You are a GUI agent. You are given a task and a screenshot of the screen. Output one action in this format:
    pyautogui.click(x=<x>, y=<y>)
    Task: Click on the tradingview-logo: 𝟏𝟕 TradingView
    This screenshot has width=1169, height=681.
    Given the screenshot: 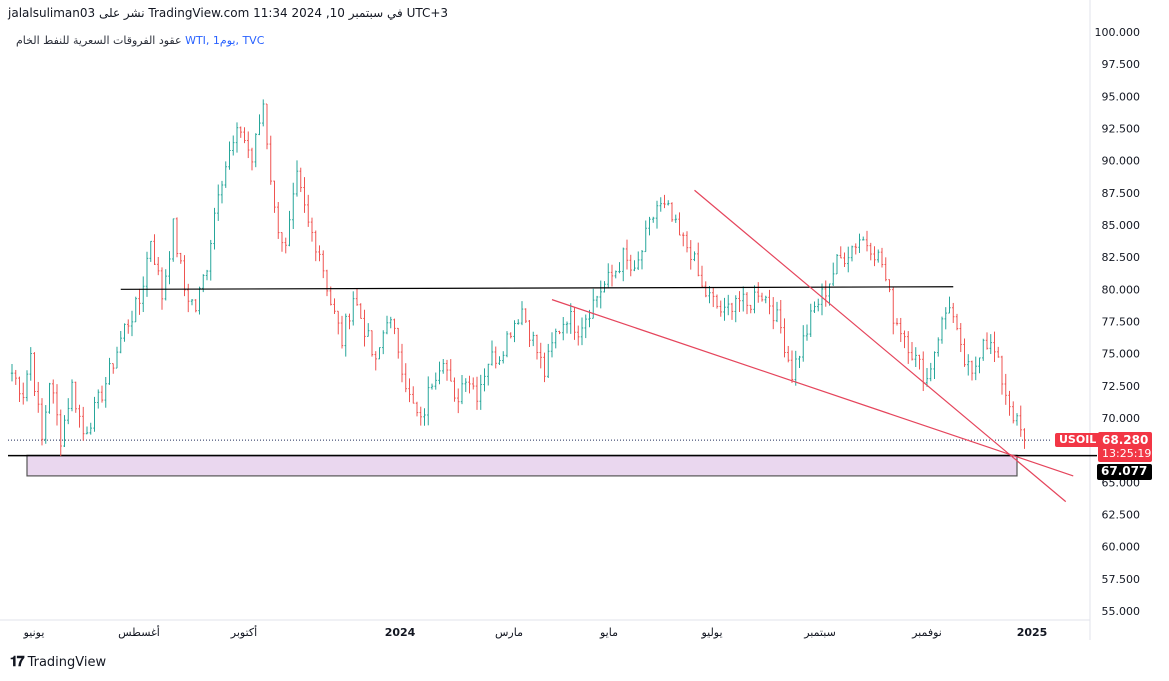 What is the action you would take?
    pyautogui.click(x=58, y=662)
    